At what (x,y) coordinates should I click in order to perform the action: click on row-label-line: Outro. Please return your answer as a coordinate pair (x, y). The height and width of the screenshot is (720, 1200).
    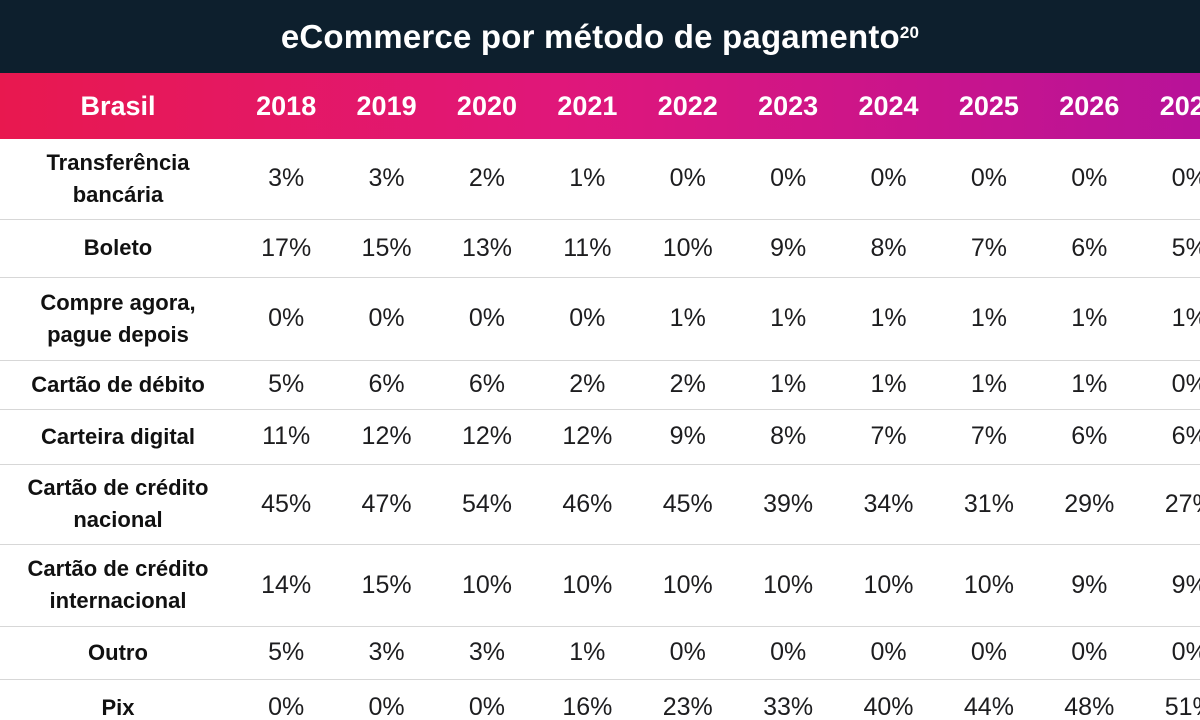
    Looking at the image, I should click on (118, 652).